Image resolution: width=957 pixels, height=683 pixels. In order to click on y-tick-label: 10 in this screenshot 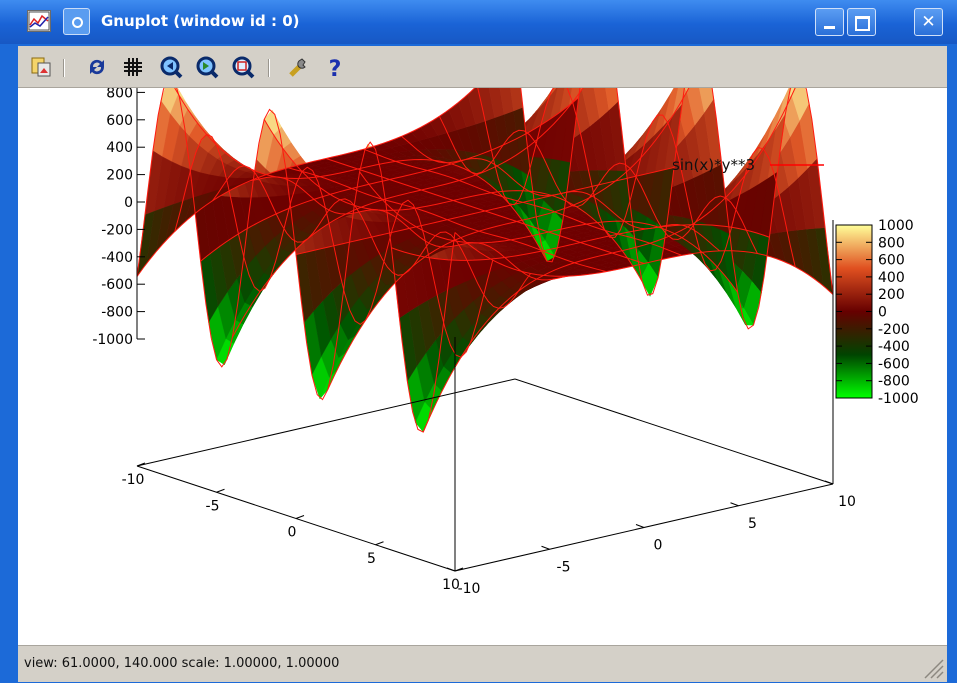, I will do `click(847, 502)`.